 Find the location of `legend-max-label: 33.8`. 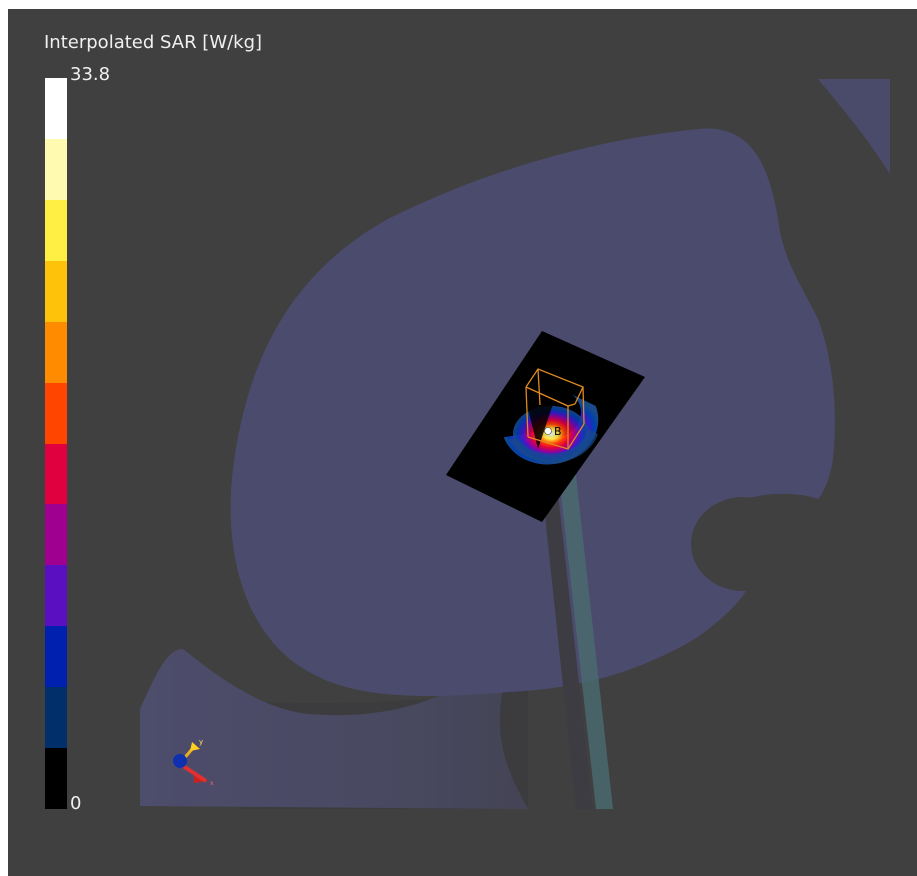

legend-max-label: 33.8 is located at coordinates (90, 74).